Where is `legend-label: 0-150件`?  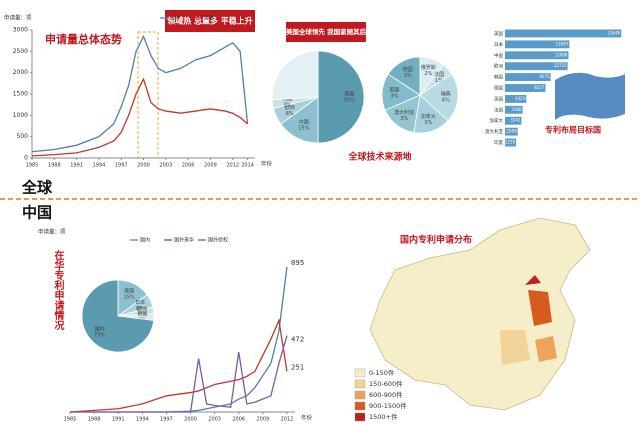 legend-label: 0-150件 is located at coordinates (382, 372).